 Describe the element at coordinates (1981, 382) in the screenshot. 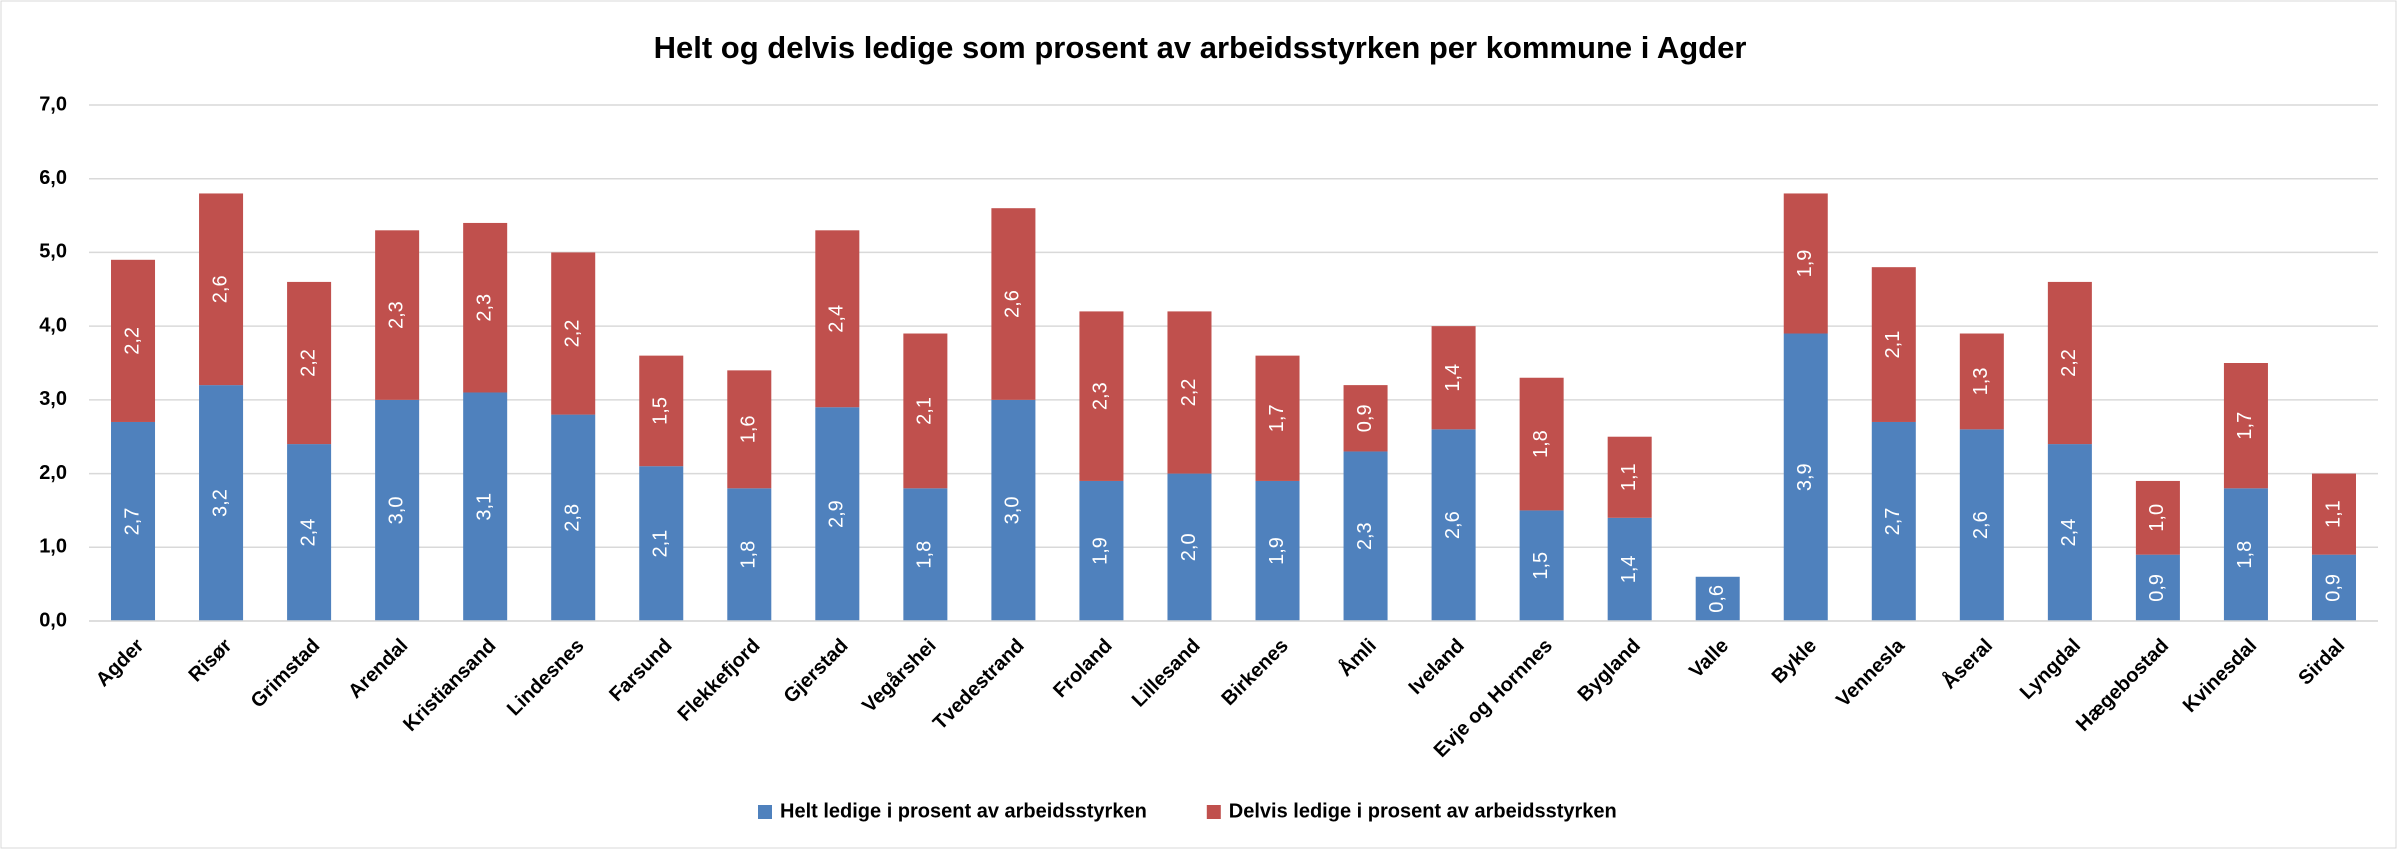

I see `value-label: 1,3` at that location.